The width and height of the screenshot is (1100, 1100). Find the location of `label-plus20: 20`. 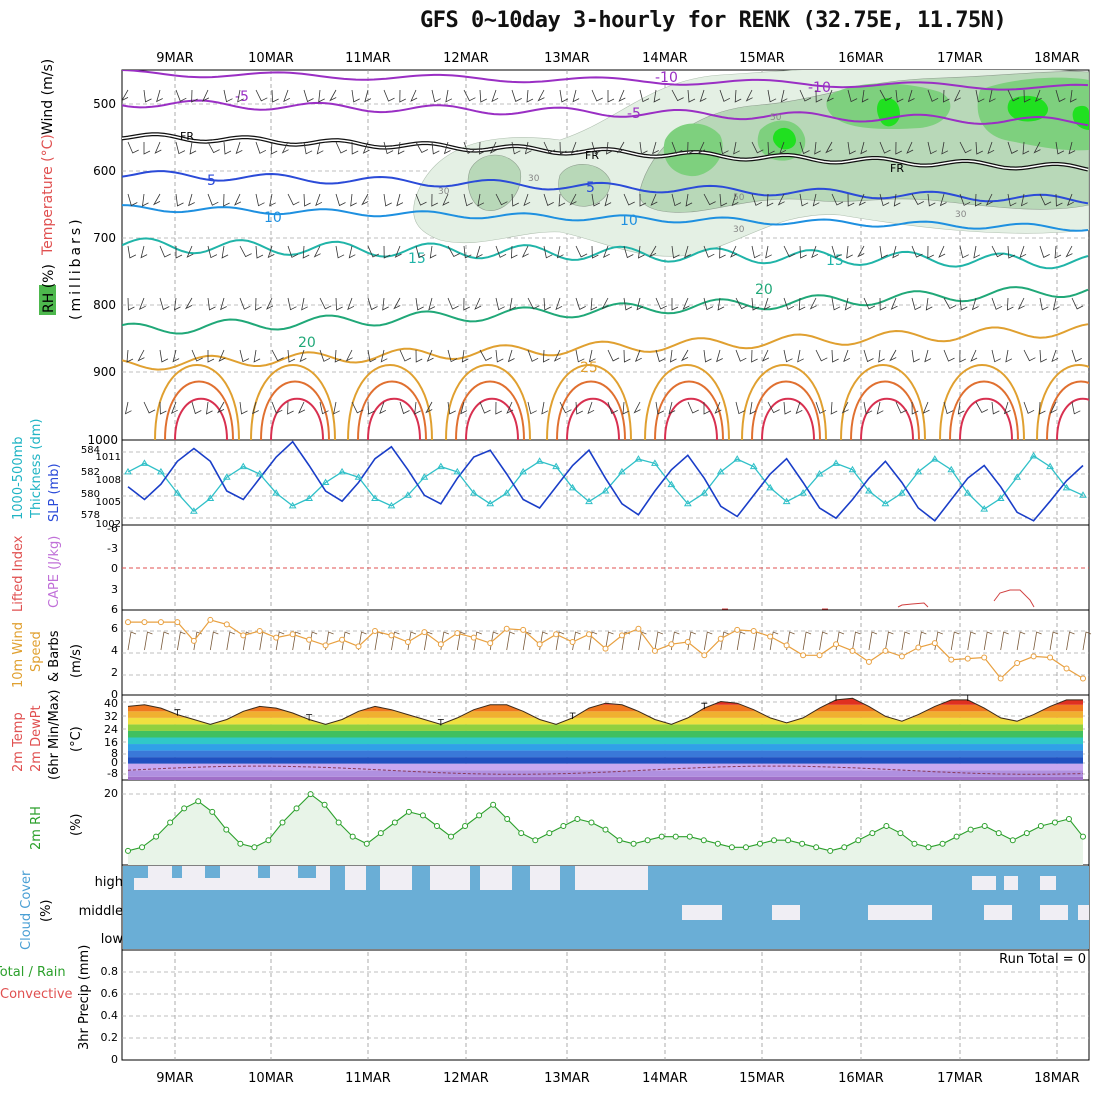

label-plus20: 20 is located at coordinates (764, 290).